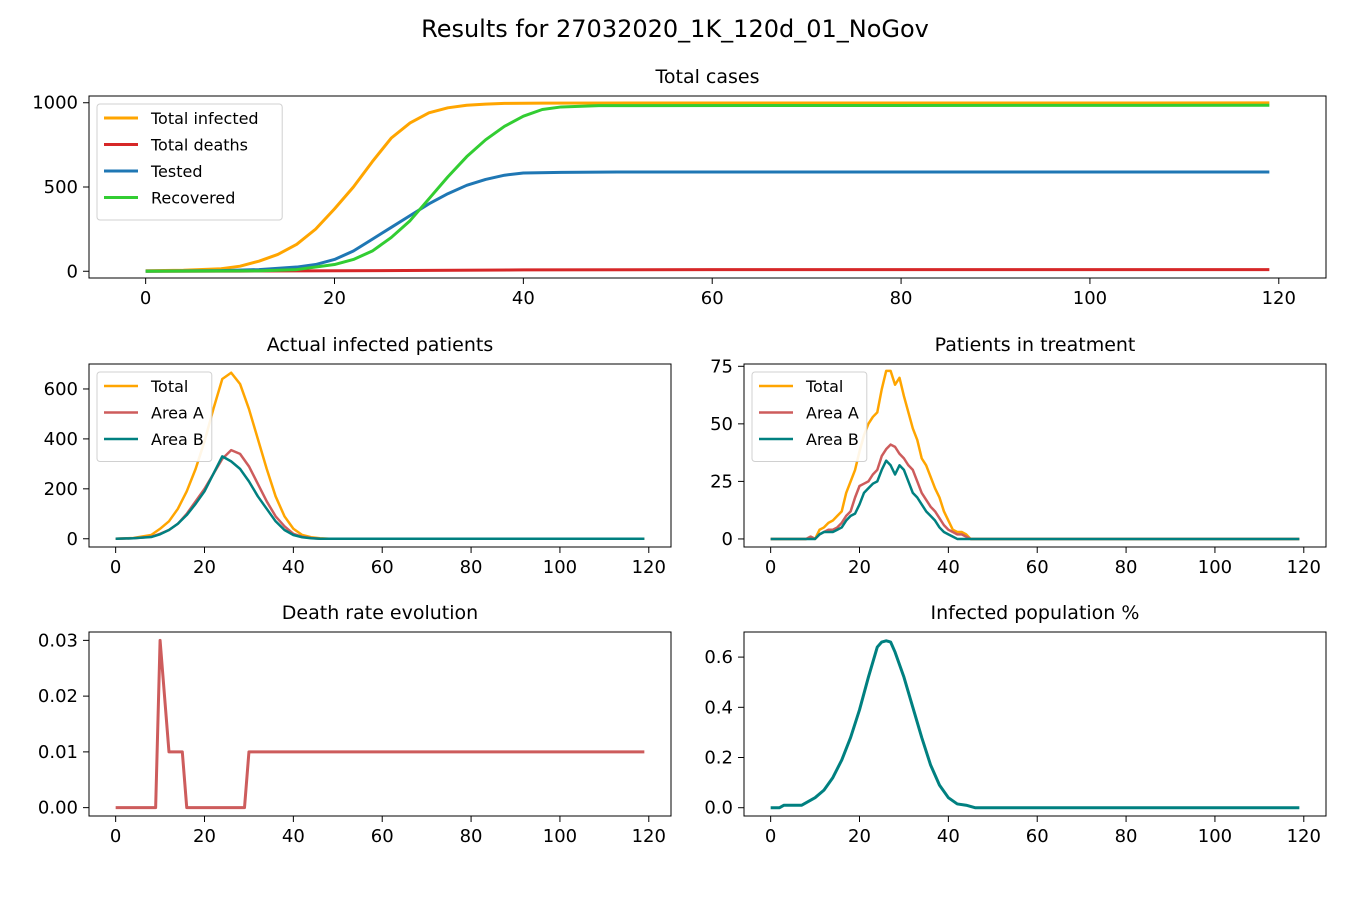 This screenshot has height=900, width=1350. What do you see at coordinates (707, 270) in the screenshot?
I see `series-line-total-deaths` at bounding box center [707, 270].